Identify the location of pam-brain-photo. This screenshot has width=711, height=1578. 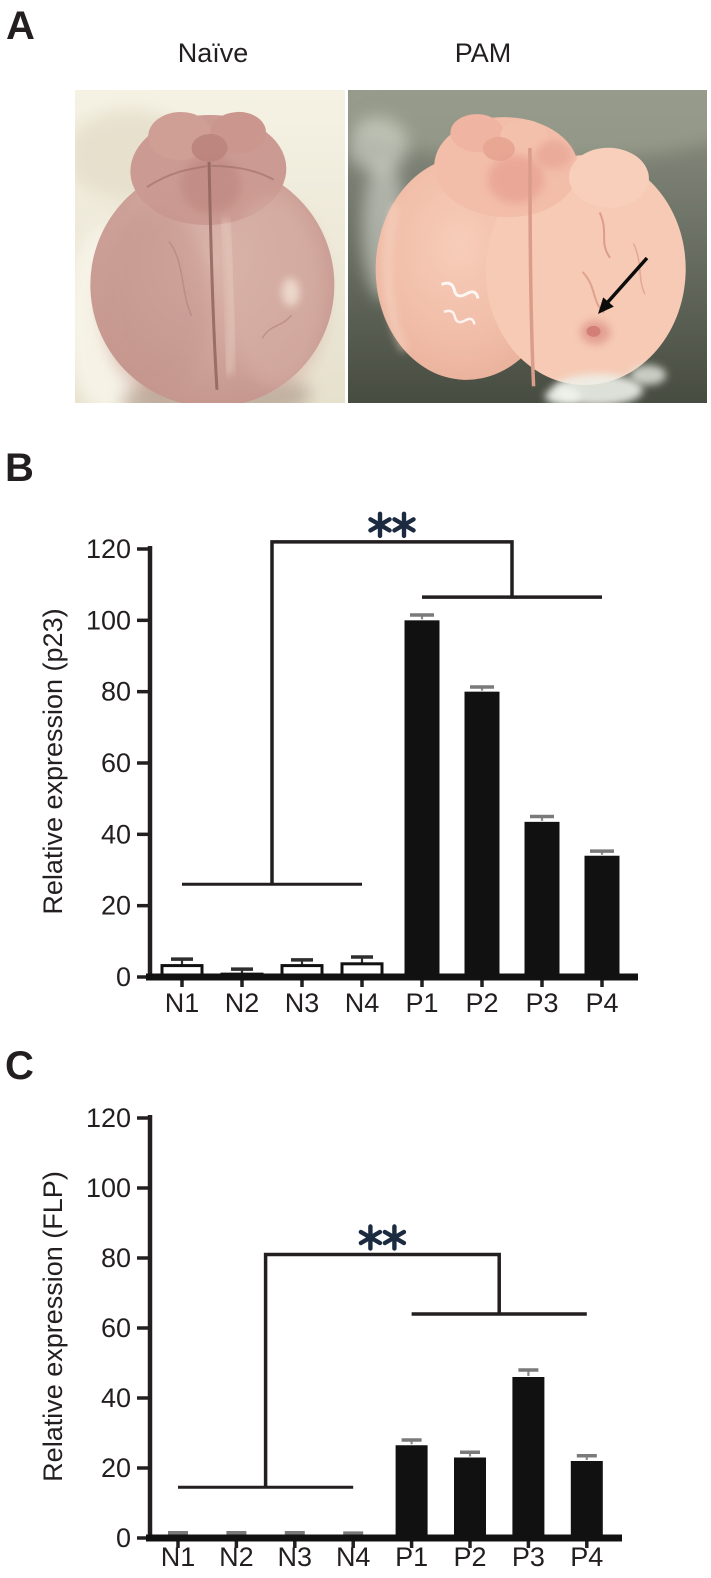
(527, 246).